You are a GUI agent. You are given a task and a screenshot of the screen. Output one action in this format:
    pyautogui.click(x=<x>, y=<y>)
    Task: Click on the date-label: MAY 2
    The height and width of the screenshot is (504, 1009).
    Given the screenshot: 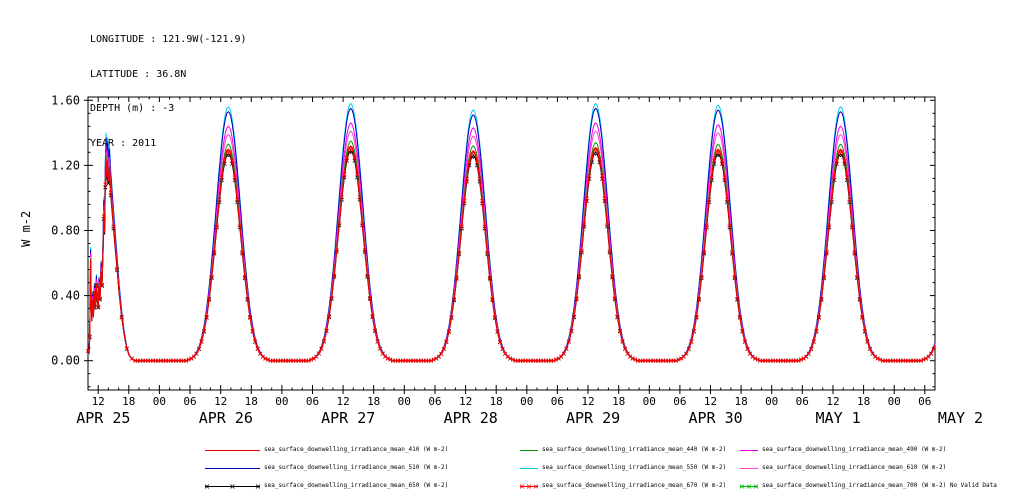 What is the action you would take?
    pyautogui.click(x=960, y=418)
    